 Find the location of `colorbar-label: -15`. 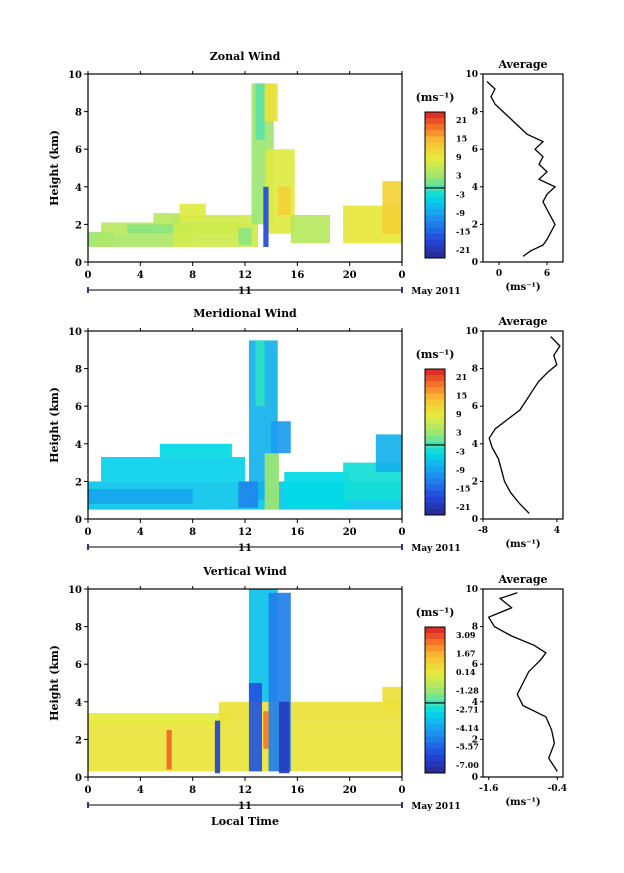

colorbar-label: -15 is located at coordinates (463, 231).